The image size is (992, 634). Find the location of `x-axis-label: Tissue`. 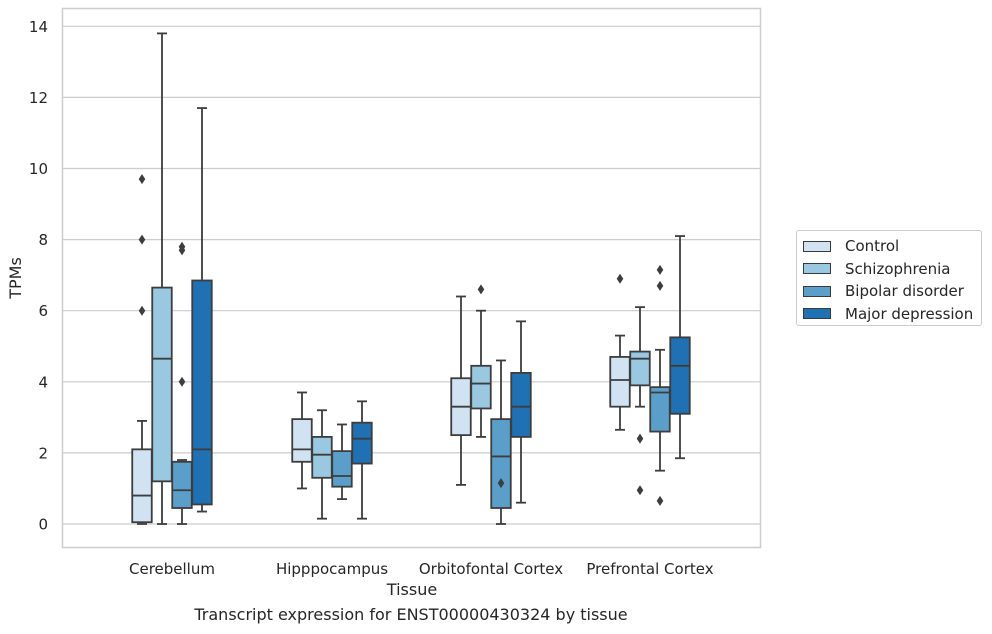

x-axis-label: Tissue is located at coordinates (411, 589).